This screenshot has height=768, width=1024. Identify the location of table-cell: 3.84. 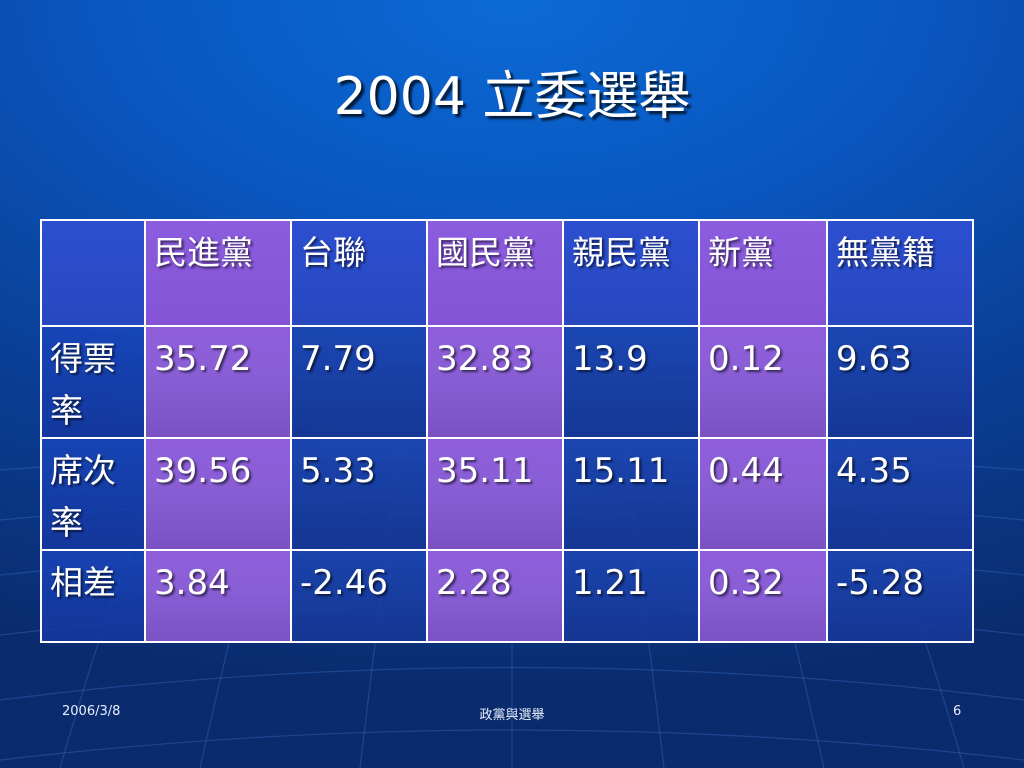
(218, 596).